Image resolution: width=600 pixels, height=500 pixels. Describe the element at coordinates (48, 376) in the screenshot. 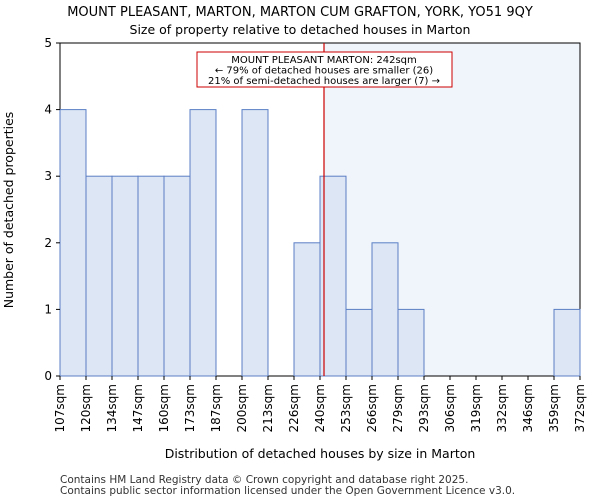

I see `y-tick-label: 0` at that location.